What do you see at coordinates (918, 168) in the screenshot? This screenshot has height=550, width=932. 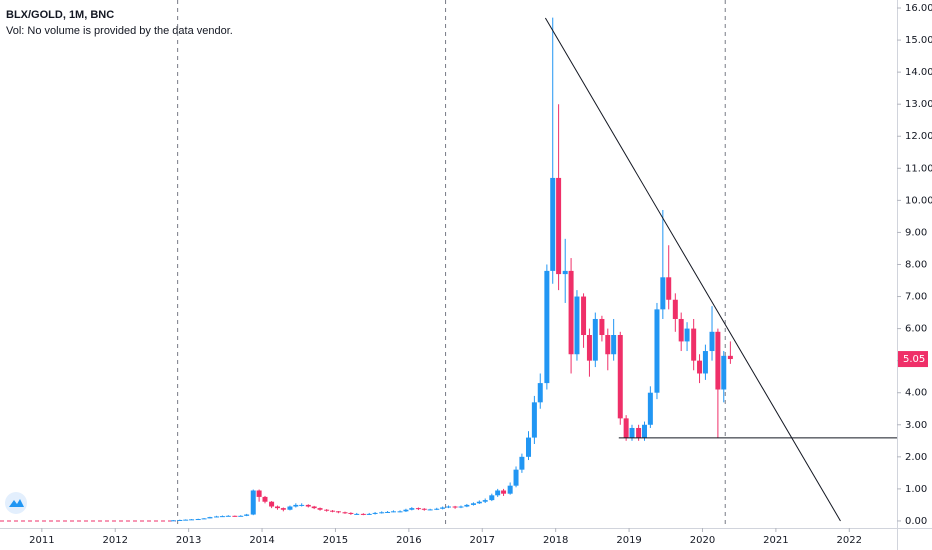 I see `y-tick-label: 11.00` at bounding box center [918, 168].